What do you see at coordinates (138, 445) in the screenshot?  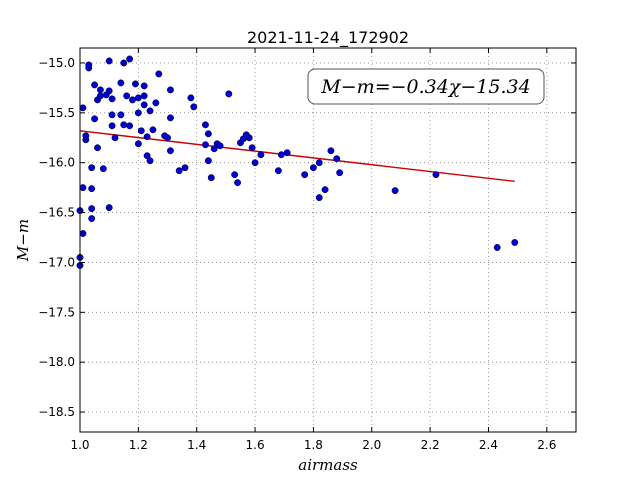 I see `x-tick-label: 1.2` at bounding box center [138, 445].